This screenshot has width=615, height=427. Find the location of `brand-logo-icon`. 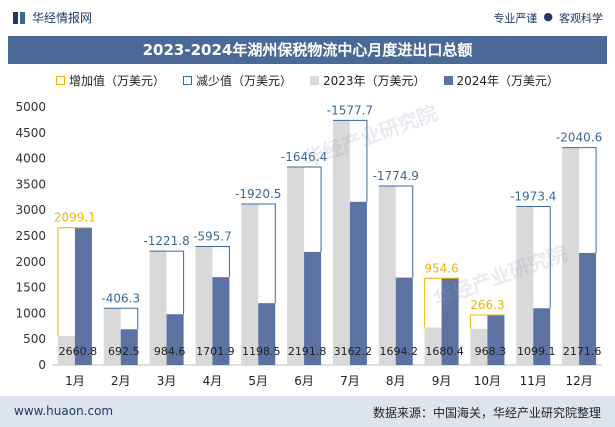

brand-logo-icon is located at coordinates (19, 17).